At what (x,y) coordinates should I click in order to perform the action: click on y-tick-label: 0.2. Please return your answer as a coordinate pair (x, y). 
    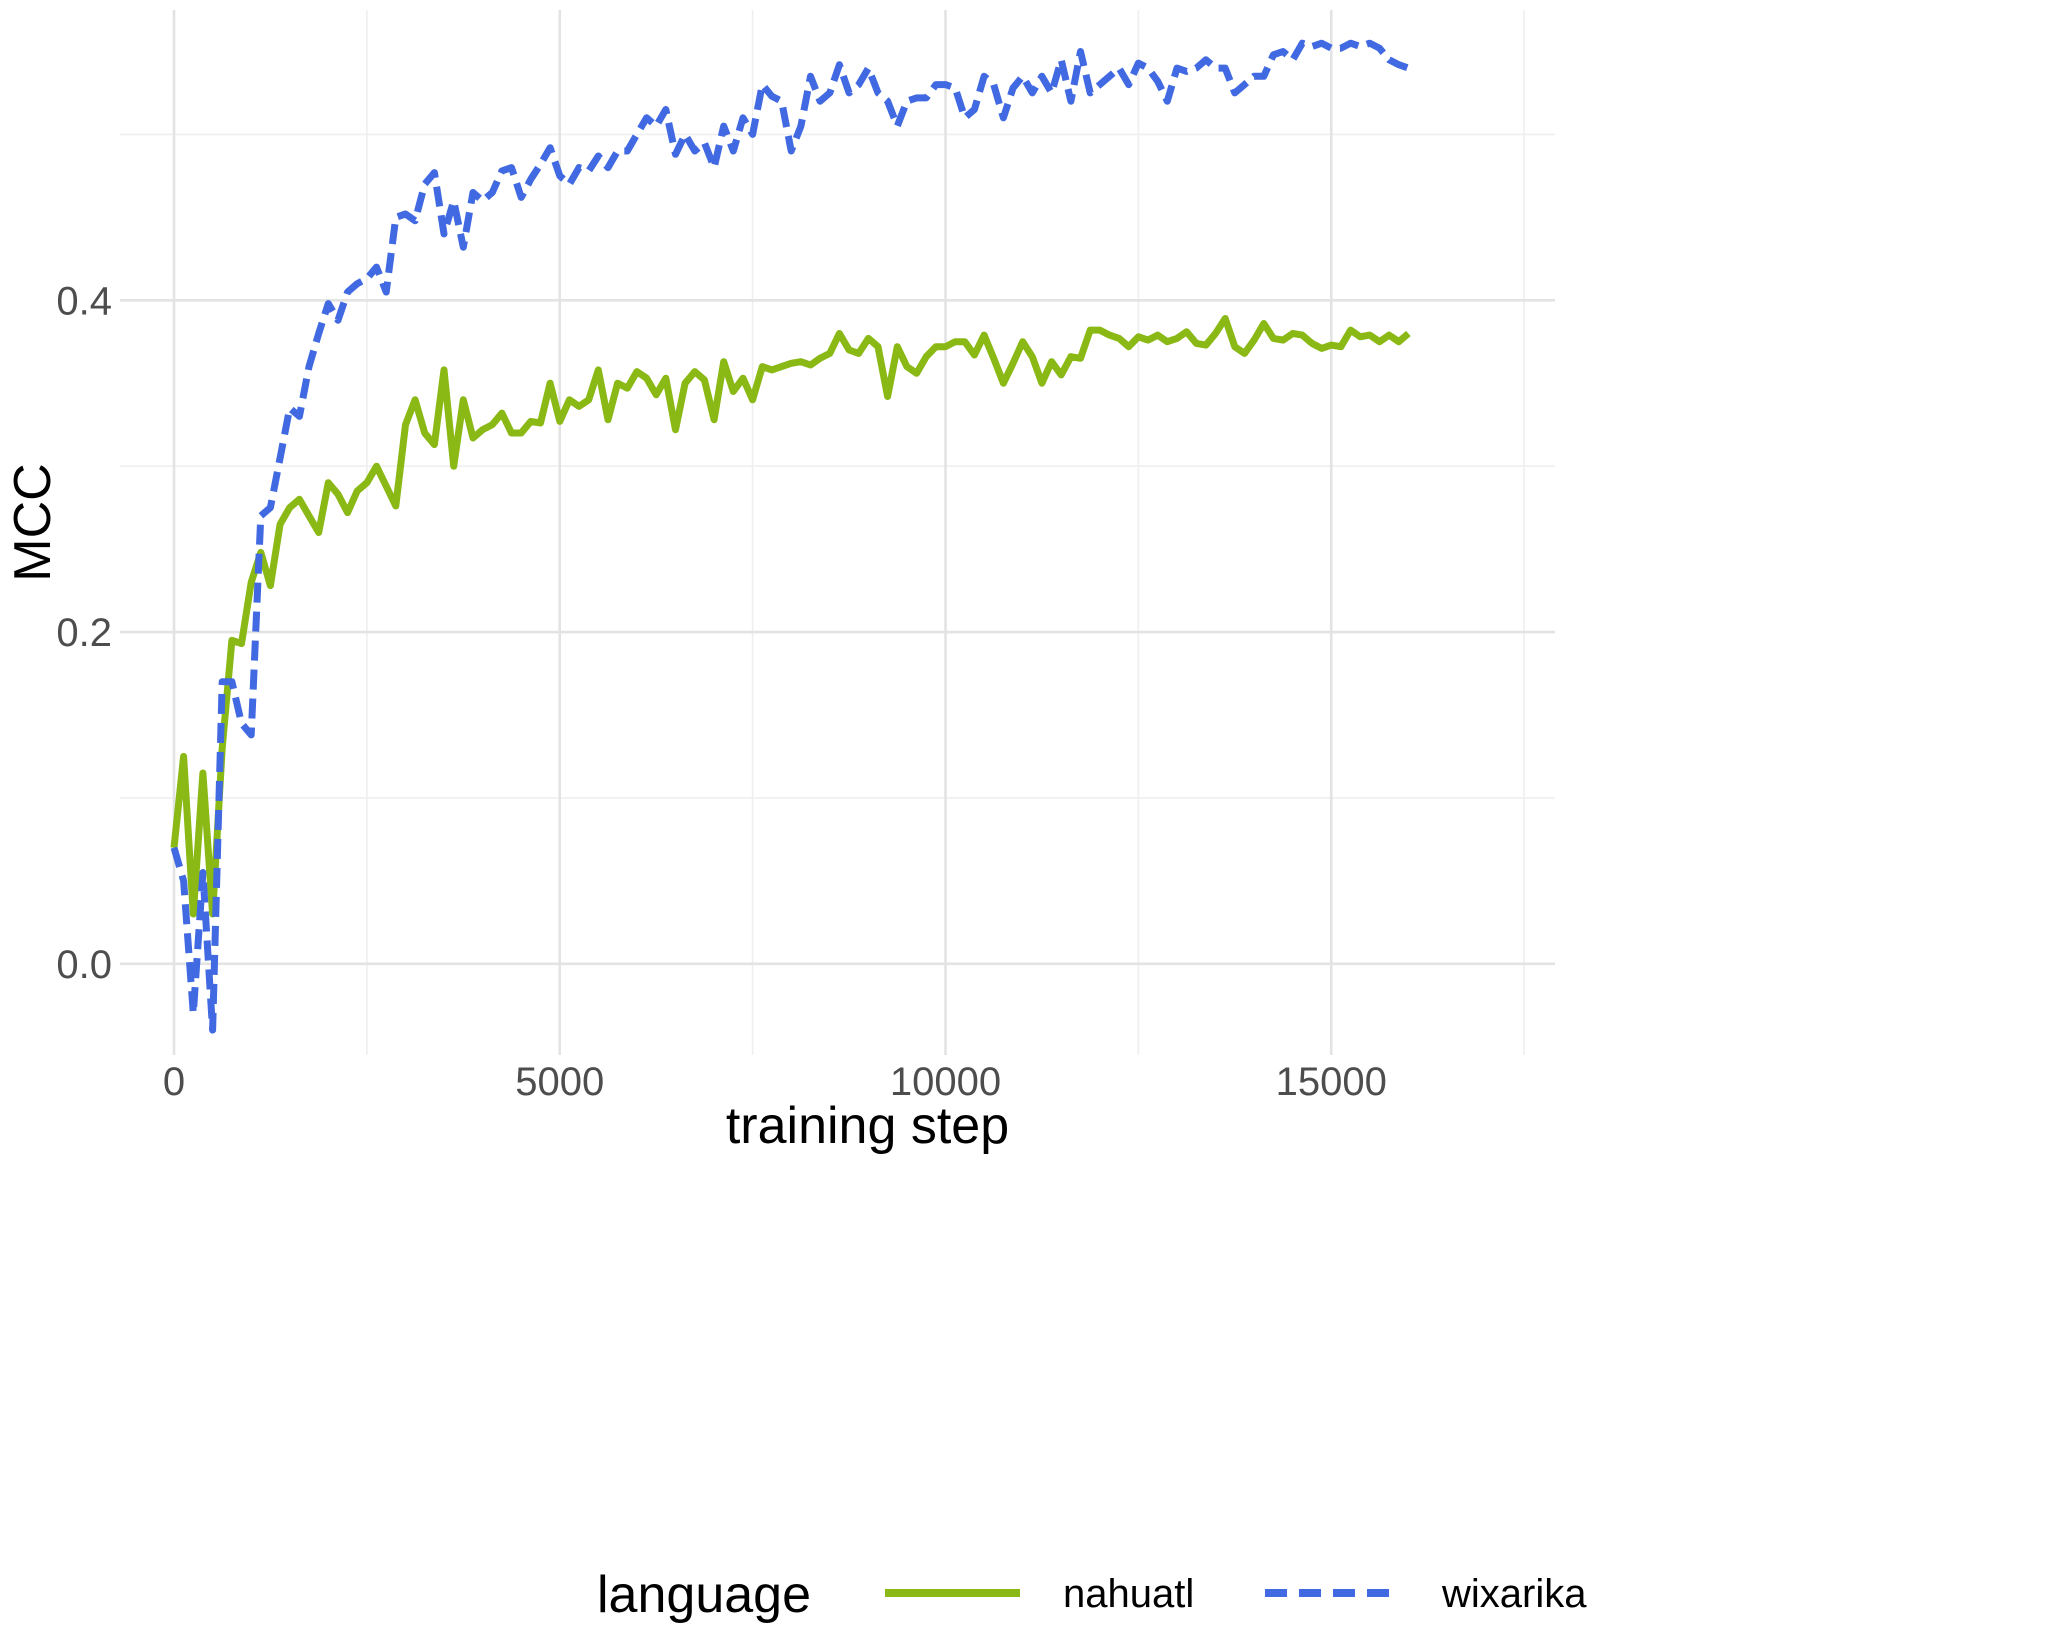
    Looking at the image, I should click on (84, 633).